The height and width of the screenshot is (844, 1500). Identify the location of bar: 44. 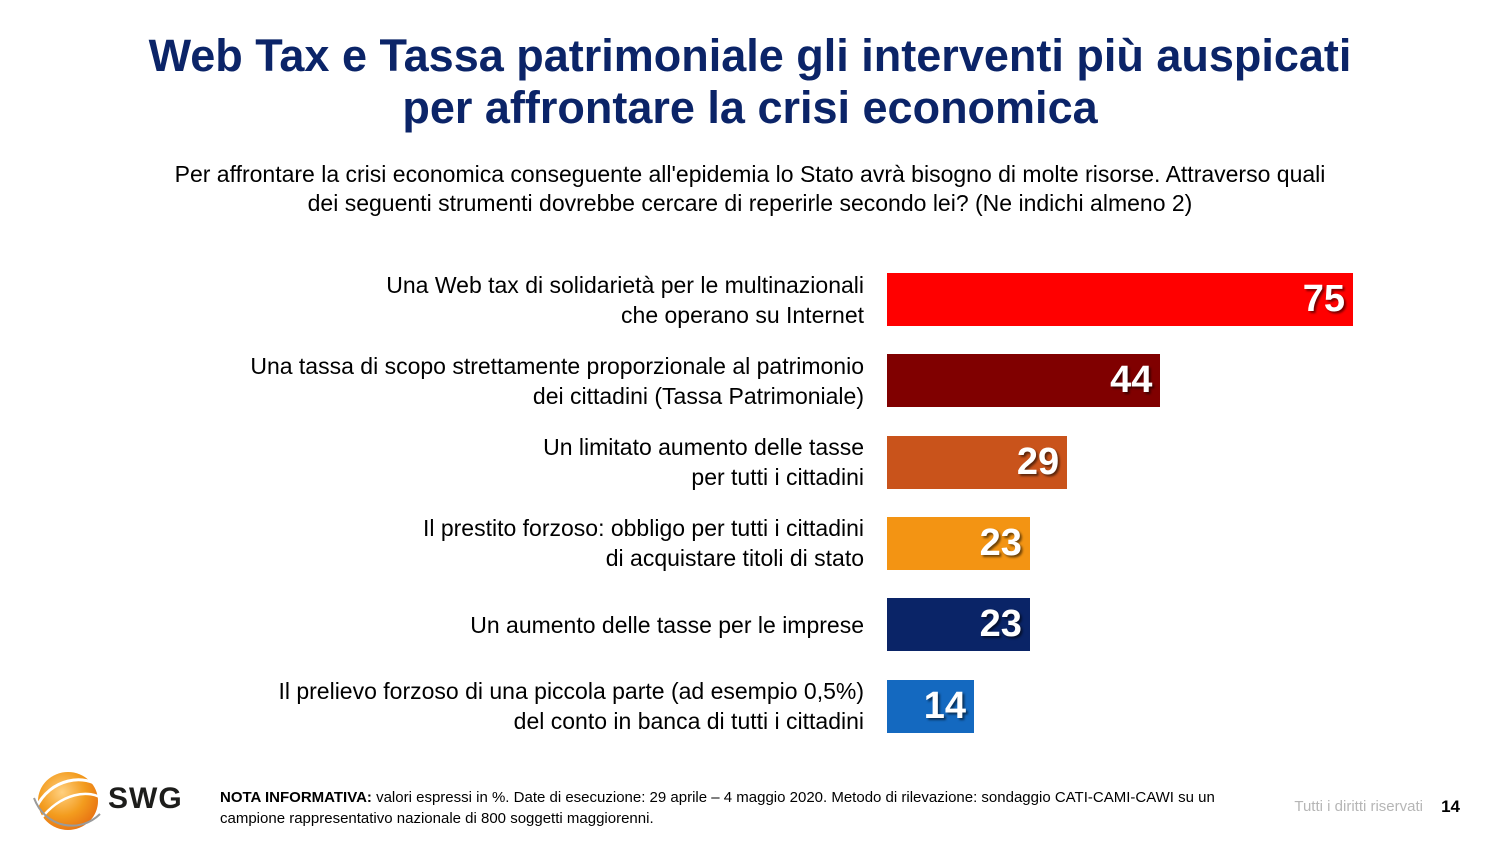
(1024, 381).